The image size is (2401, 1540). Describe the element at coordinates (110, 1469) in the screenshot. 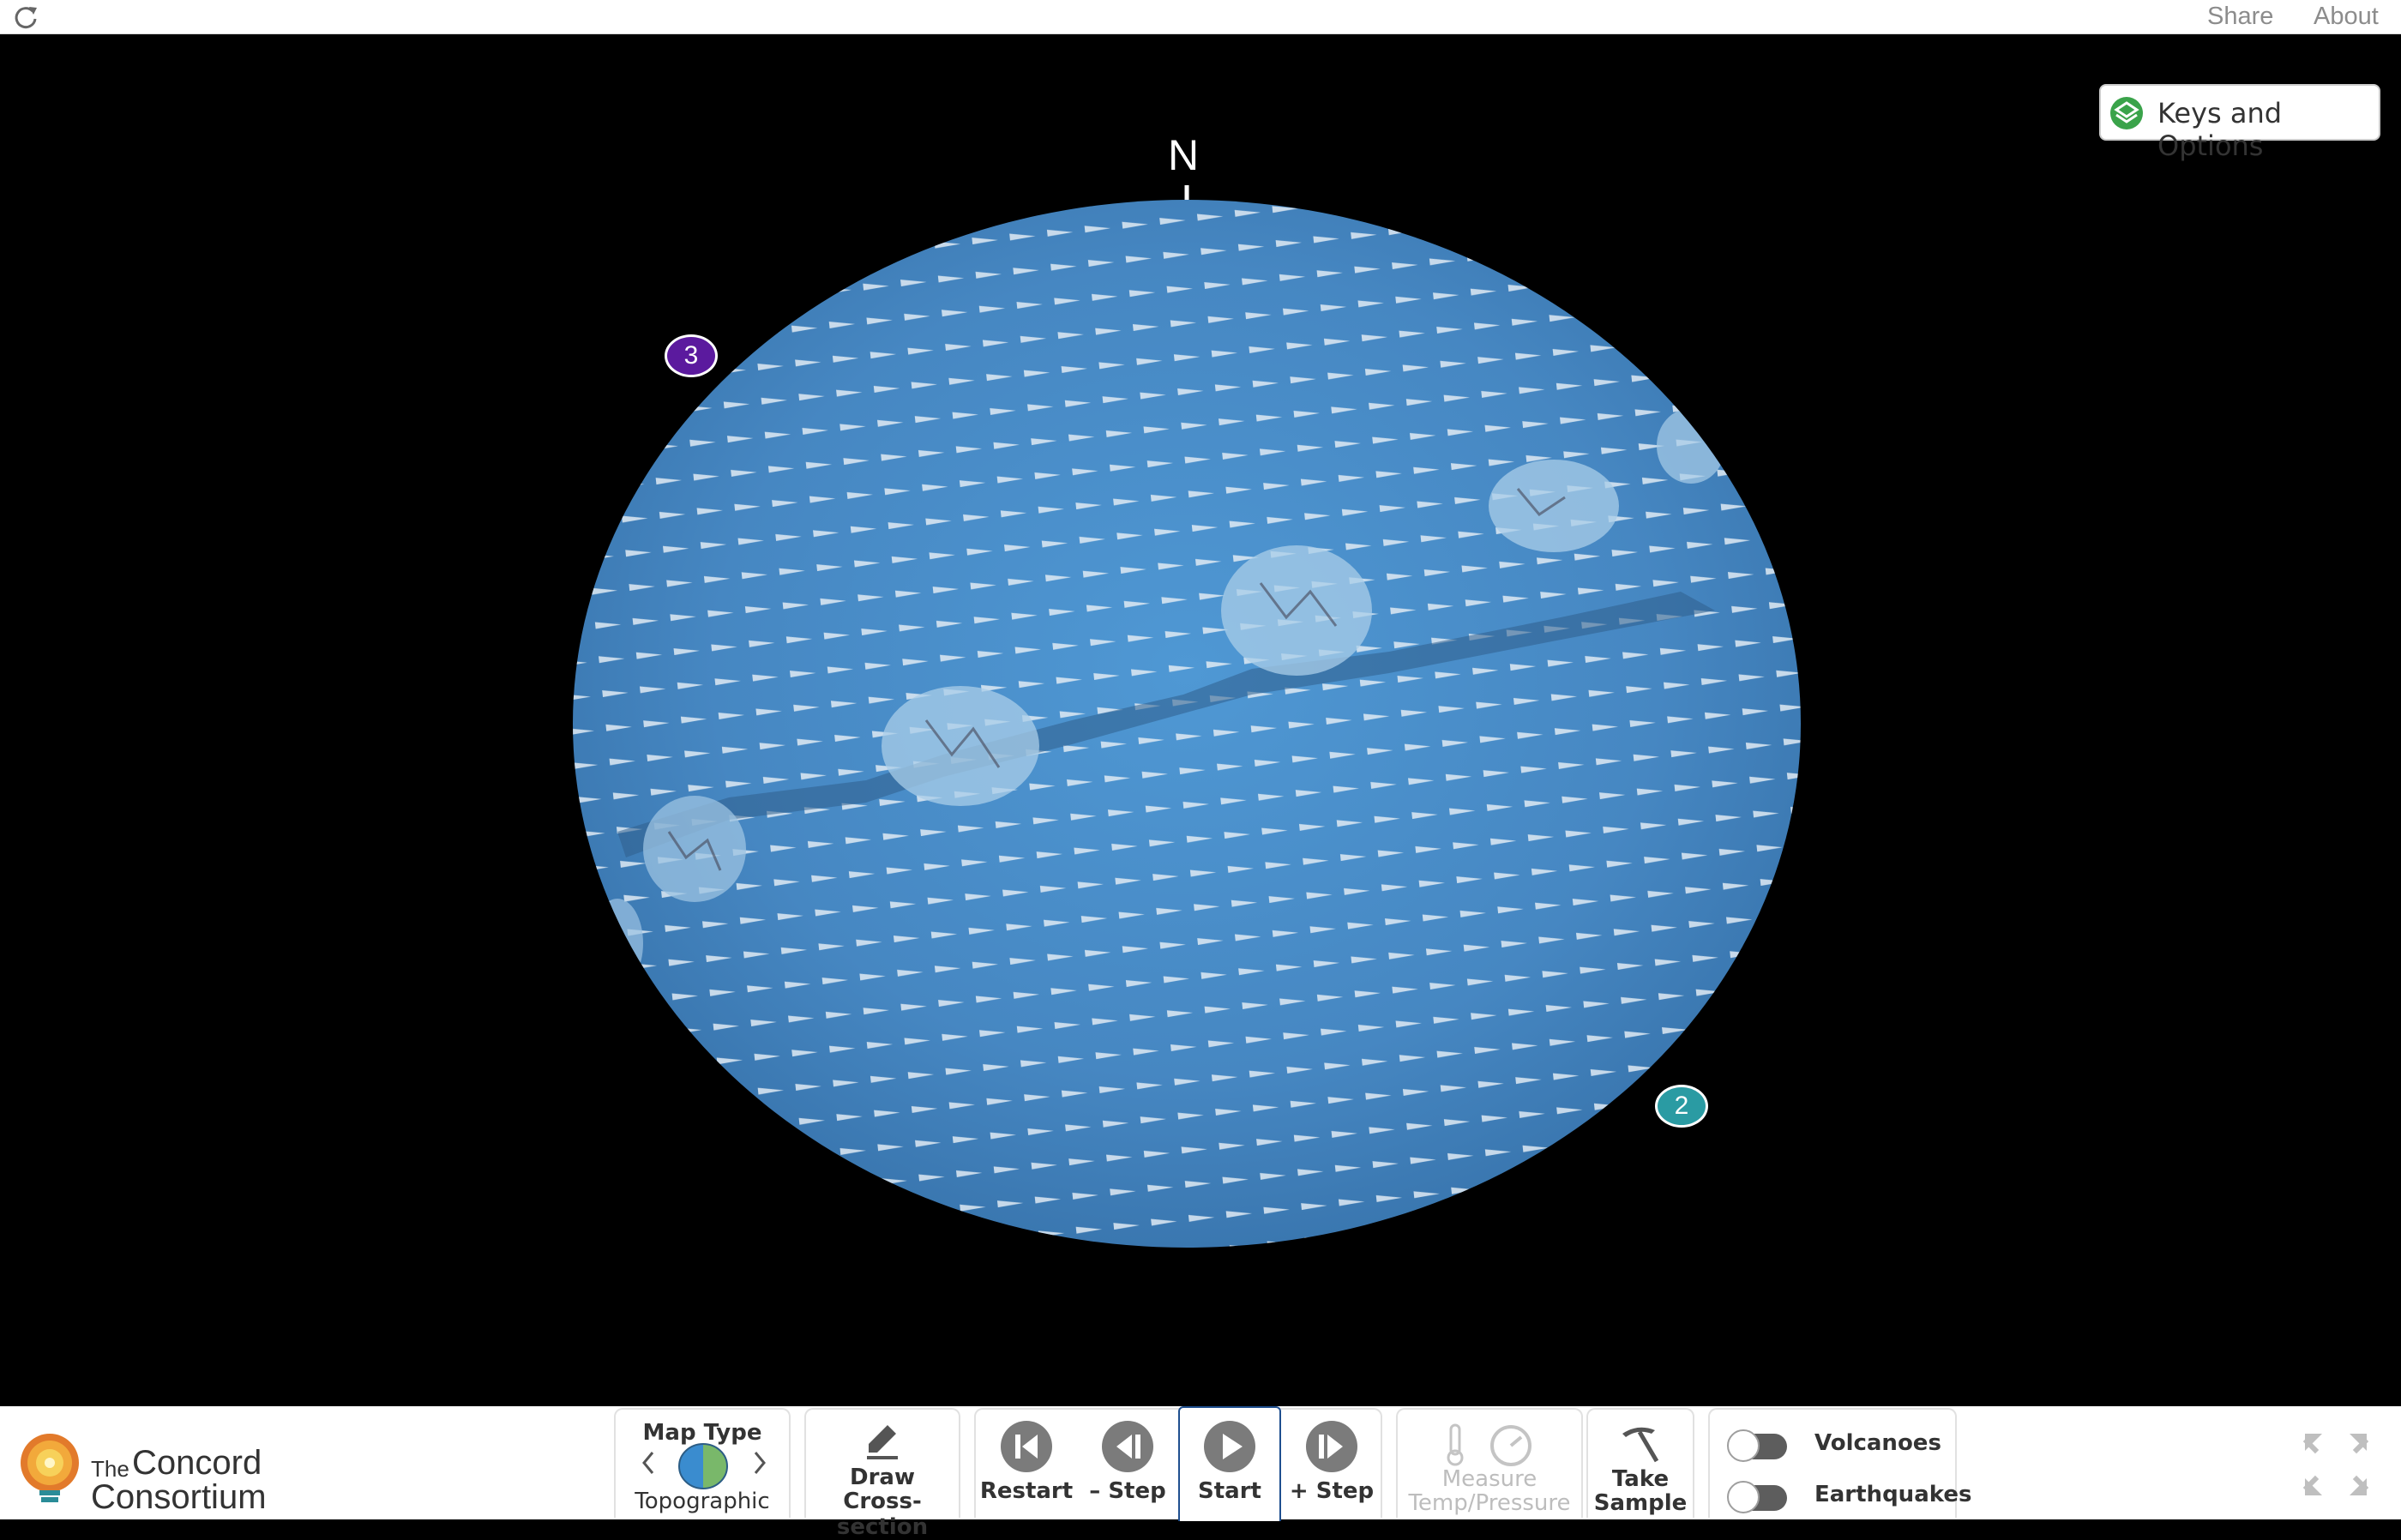

I see `logo-the-text: The` at that location.